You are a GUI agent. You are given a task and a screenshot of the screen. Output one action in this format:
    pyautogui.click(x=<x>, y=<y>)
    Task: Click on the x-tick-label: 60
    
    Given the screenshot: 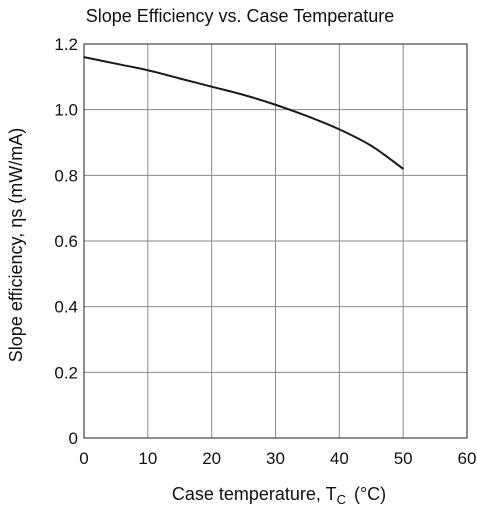 What is the action you would take?
    pyautogui.click(x=467, y=458)
    